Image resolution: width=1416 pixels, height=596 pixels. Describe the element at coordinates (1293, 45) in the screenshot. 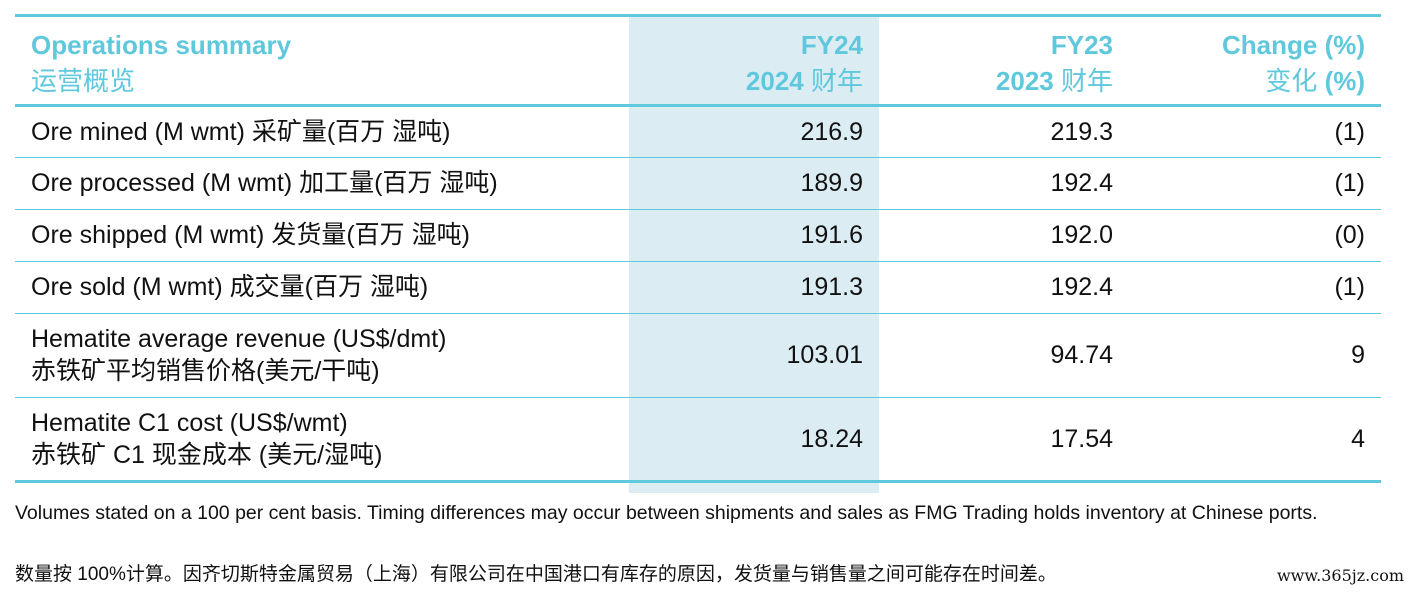

I see `header-col4-en: Change (%)` at that location.